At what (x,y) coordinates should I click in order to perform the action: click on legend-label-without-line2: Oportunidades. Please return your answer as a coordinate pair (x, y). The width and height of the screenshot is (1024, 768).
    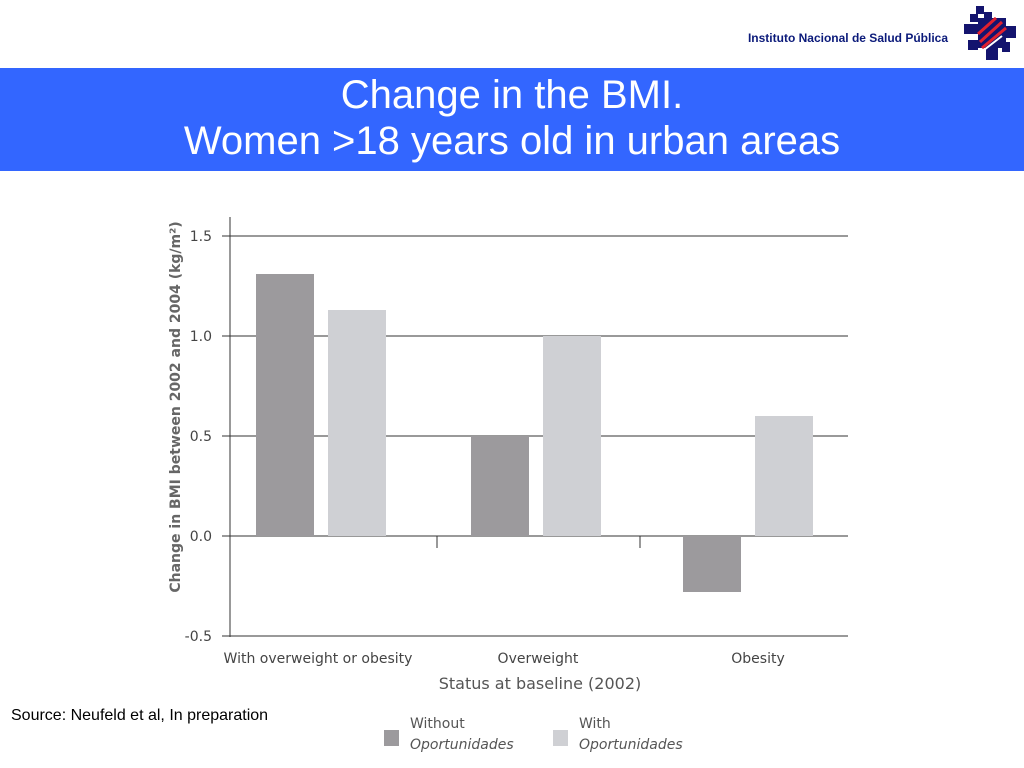
    Looking at the image, I should click on (462, 745).